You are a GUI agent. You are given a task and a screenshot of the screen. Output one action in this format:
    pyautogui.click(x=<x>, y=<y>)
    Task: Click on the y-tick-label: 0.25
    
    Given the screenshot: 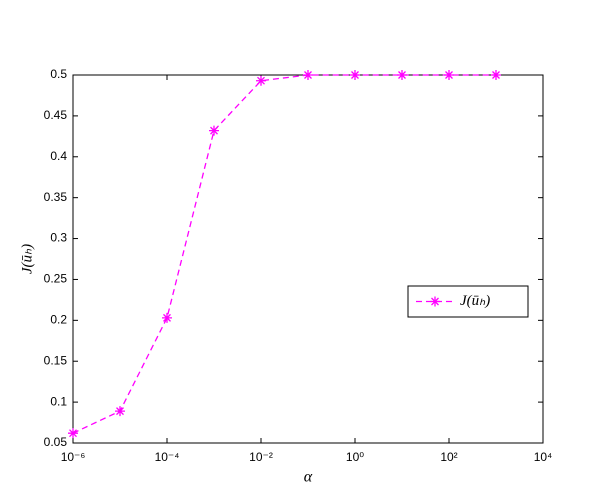 What is the action you would take?
    pyautogui.click(x=56, y=279)
    